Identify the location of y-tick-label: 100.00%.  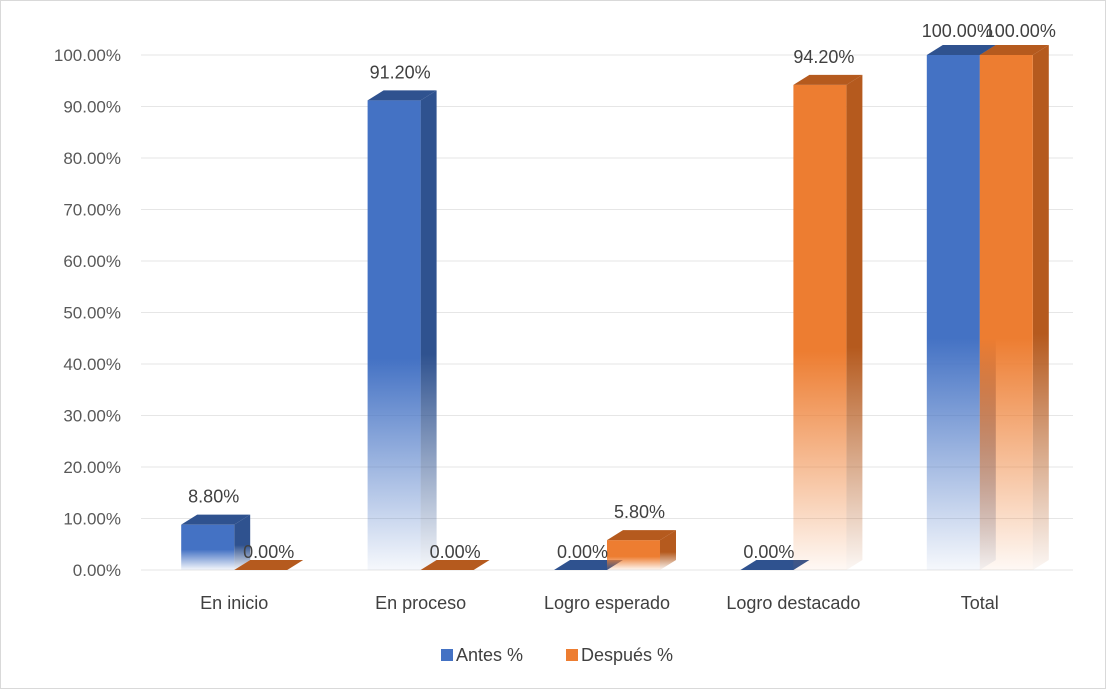
(87, 55).